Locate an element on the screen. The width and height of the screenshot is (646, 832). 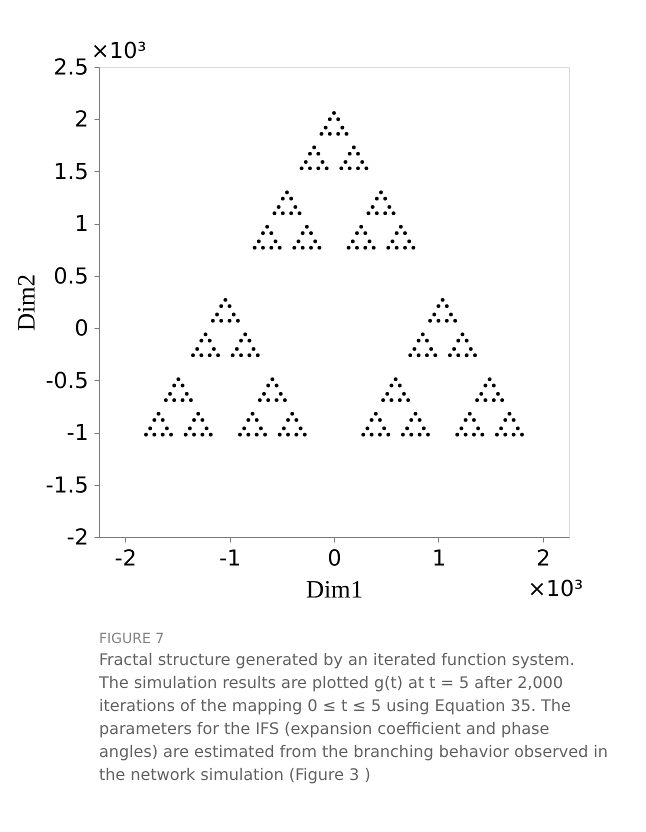
x-axis-title: Dim1 is located at coordinates (334, 590).